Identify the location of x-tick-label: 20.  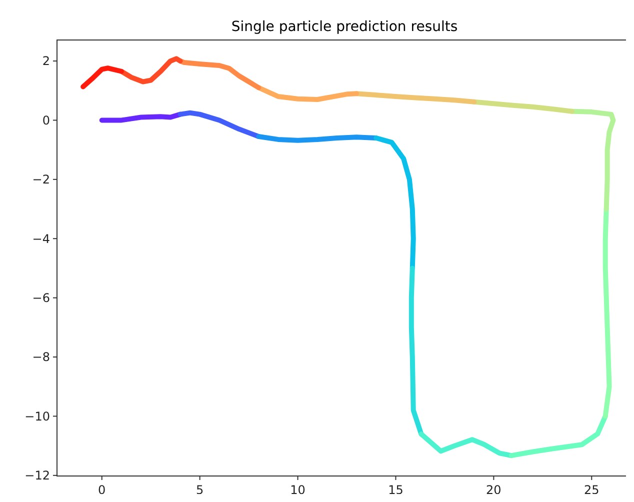
(494, 490).